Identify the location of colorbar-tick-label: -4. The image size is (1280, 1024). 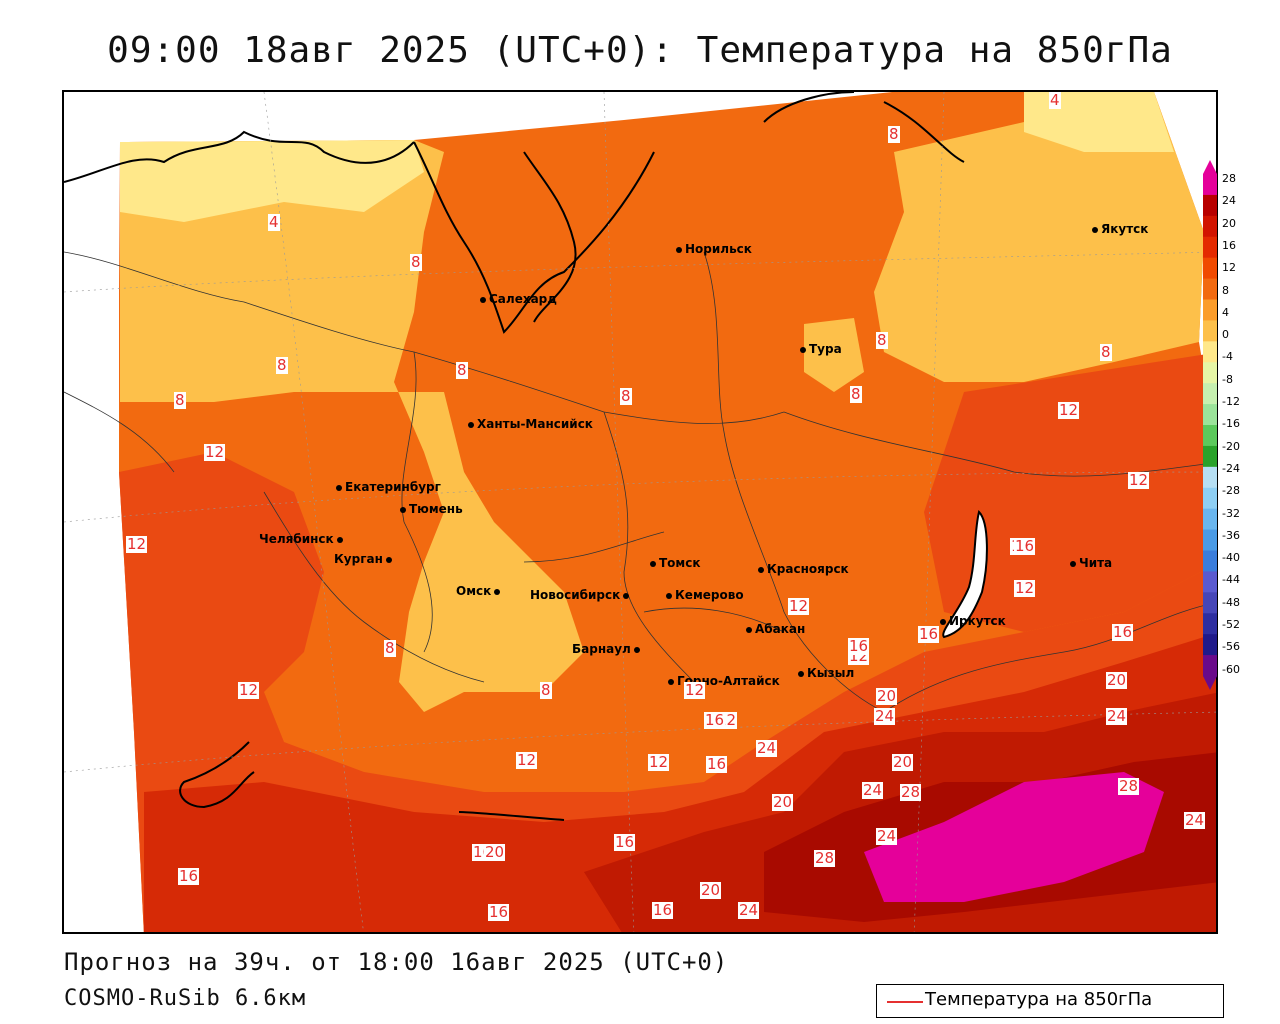
(1227, 357).